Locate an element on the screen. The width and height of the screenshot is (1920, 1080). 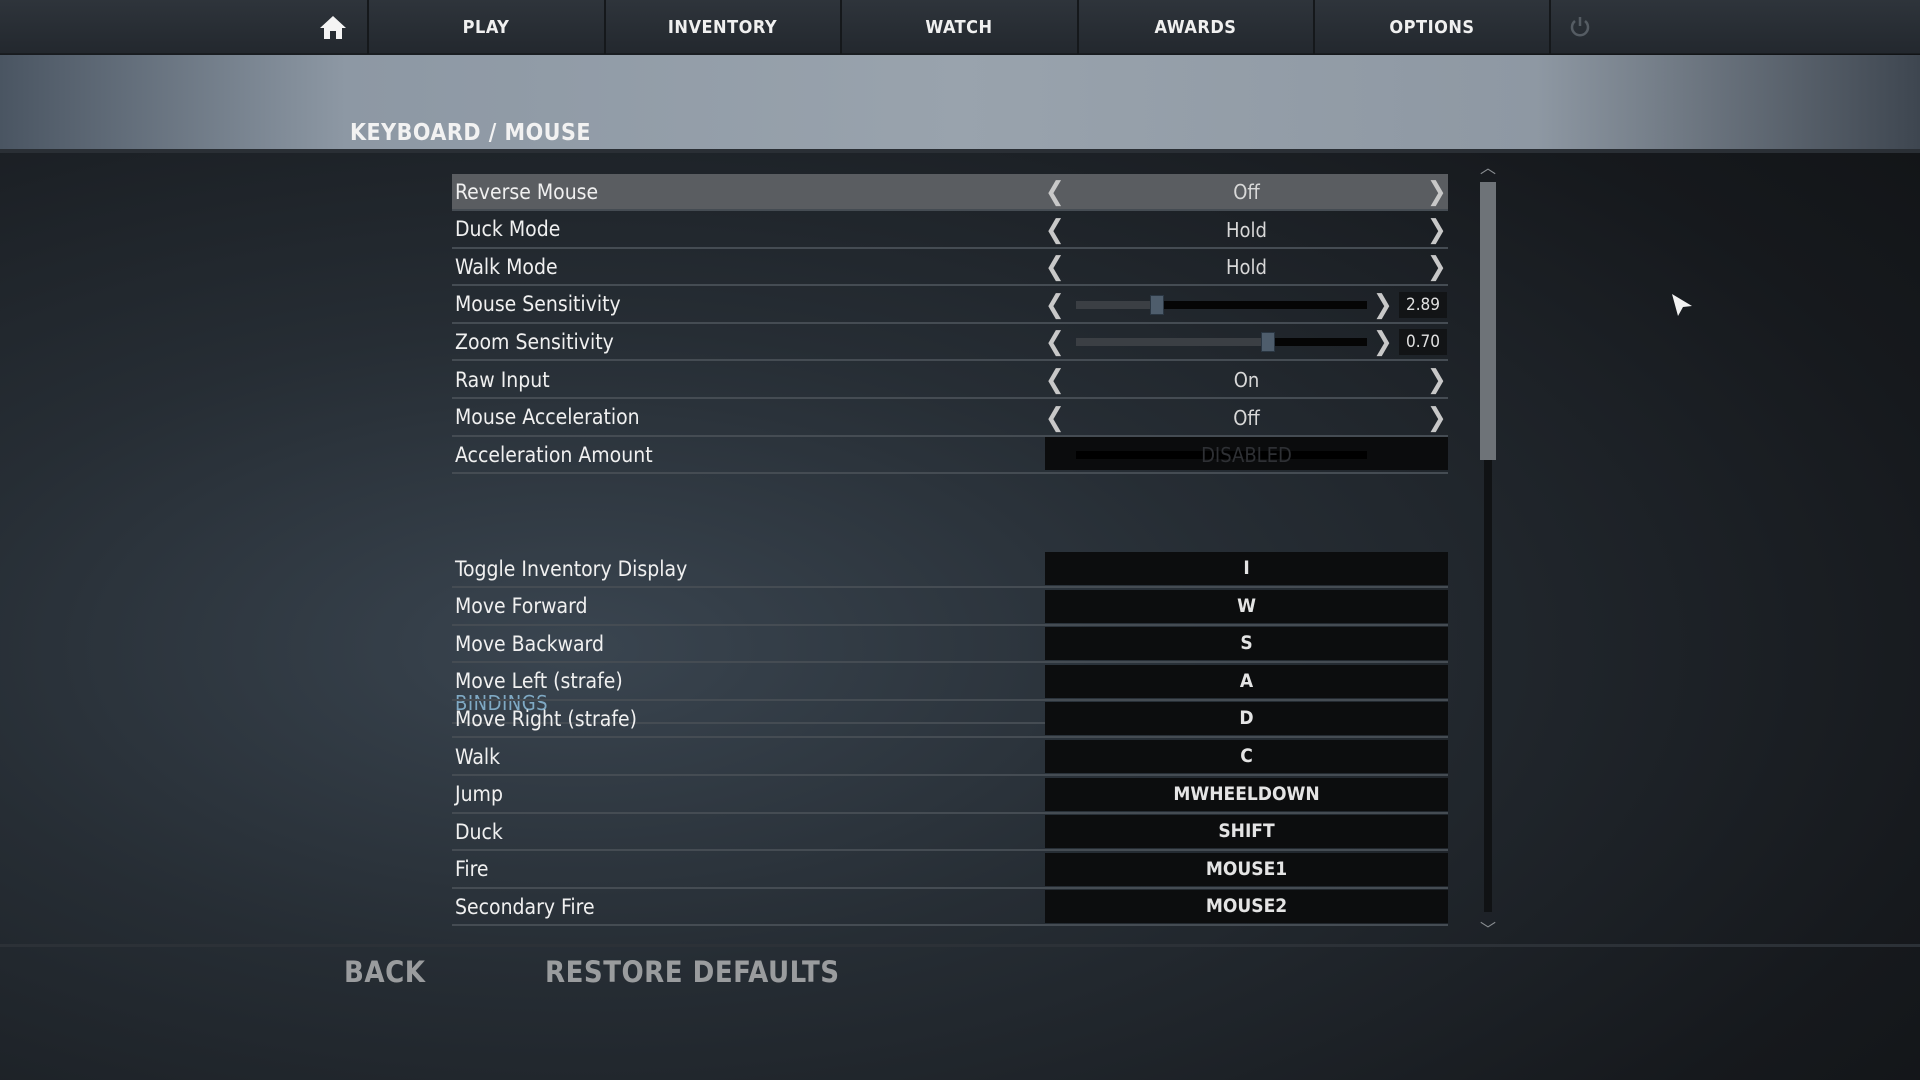
slider: ❮ ❯ 0.70 is located at coordinates (1246, 341).